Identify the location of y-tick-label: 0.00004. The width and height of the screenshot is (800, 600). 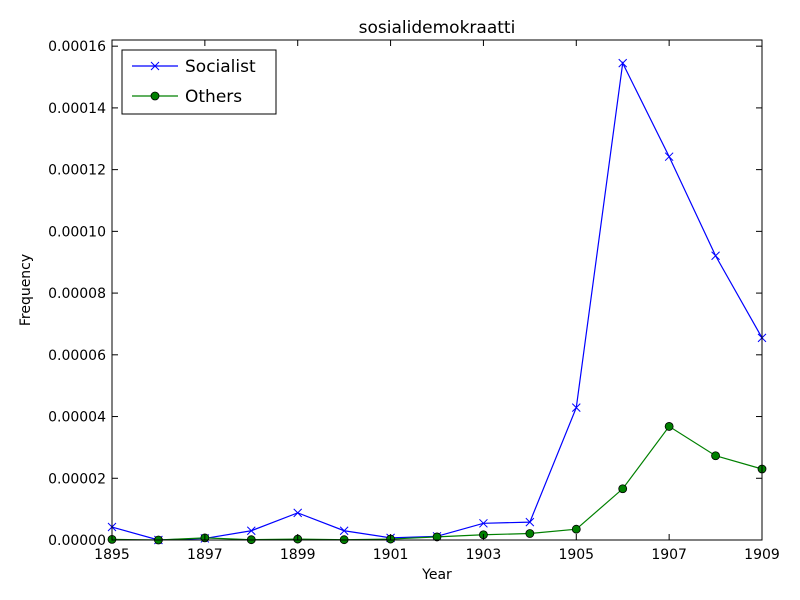
(77, 418).